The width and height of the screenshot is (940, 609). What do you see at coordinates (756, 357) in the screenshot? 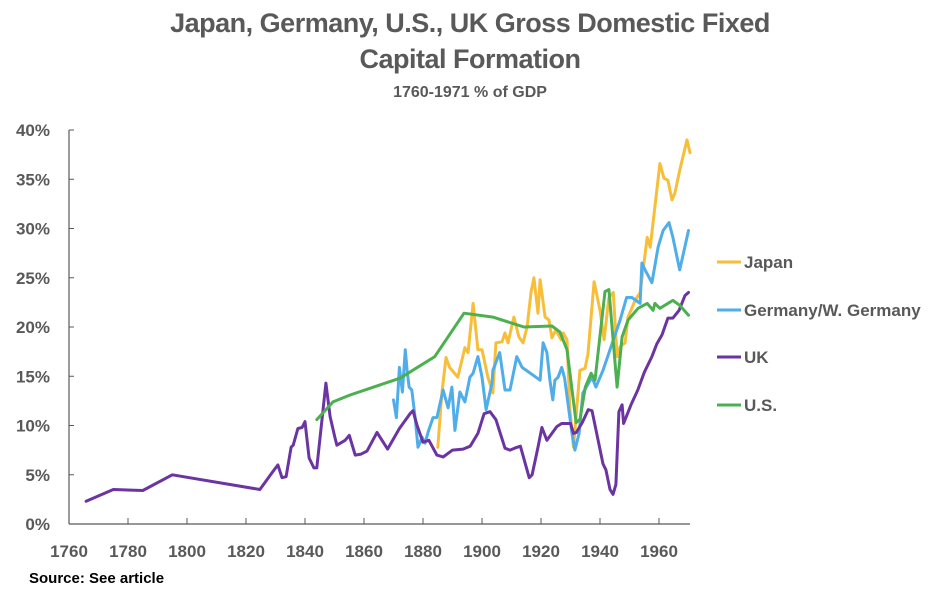
I see `legend-label: UK` at bounding box center [756, 357].